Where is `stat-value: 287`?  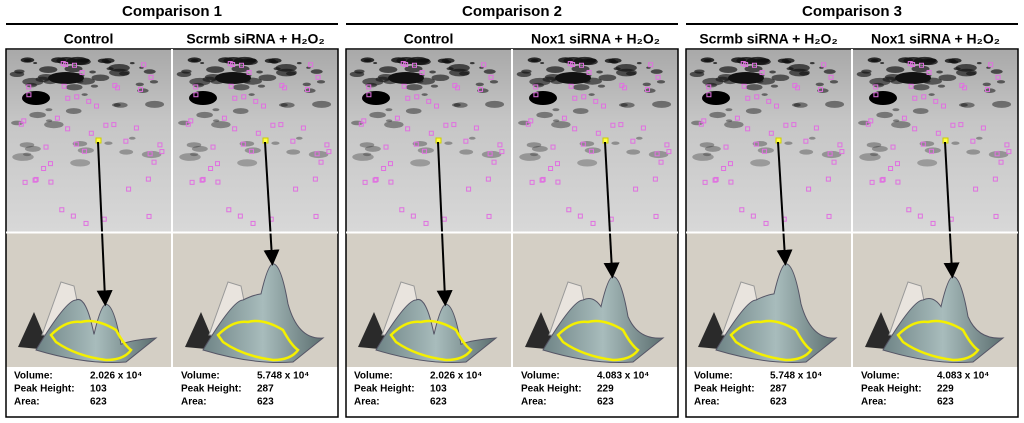 stat-value: 287 is located at coordinates (778, 389).